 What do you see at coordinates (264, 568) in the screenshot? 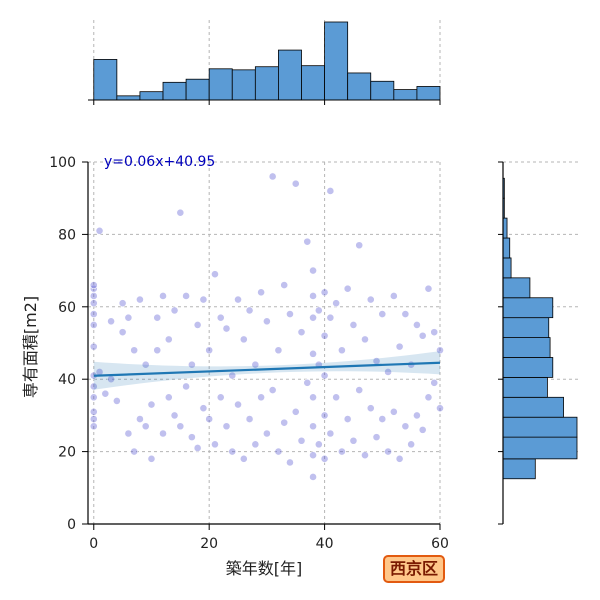
I see `x-axis-label: 築年数[年]` at bounding box center [264, 568].